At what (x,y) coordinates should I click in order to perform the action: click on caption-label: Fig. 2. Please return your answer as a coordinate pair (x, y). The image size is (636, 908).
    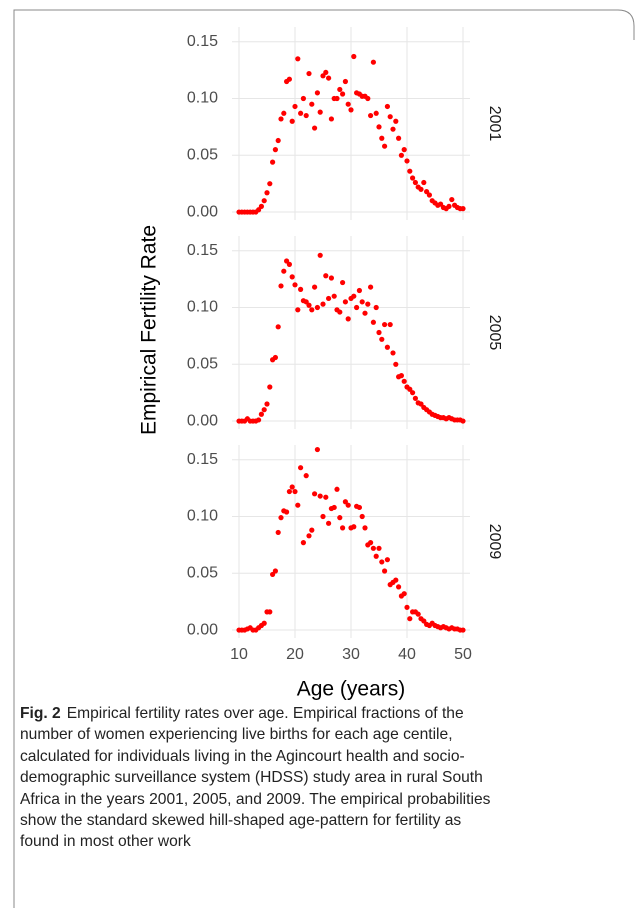
    Looking at the image, I should click on (40, 713).